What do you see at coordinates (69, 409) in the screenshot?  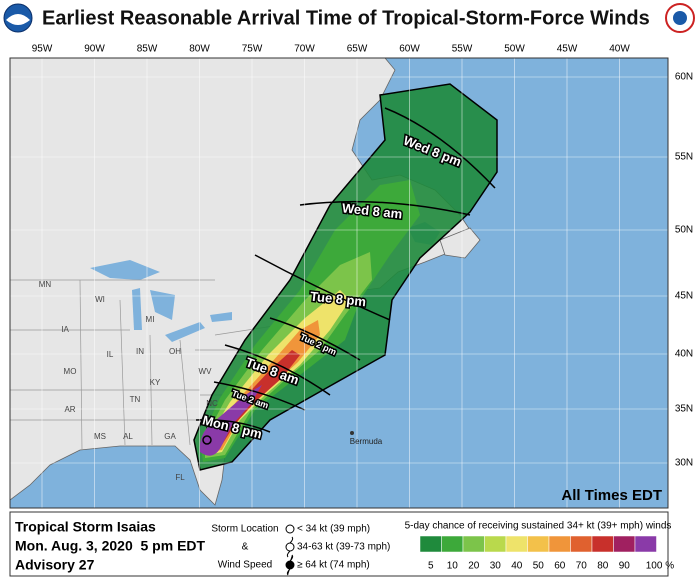 I see `state-label: AR` at bounding box center [69, 409].